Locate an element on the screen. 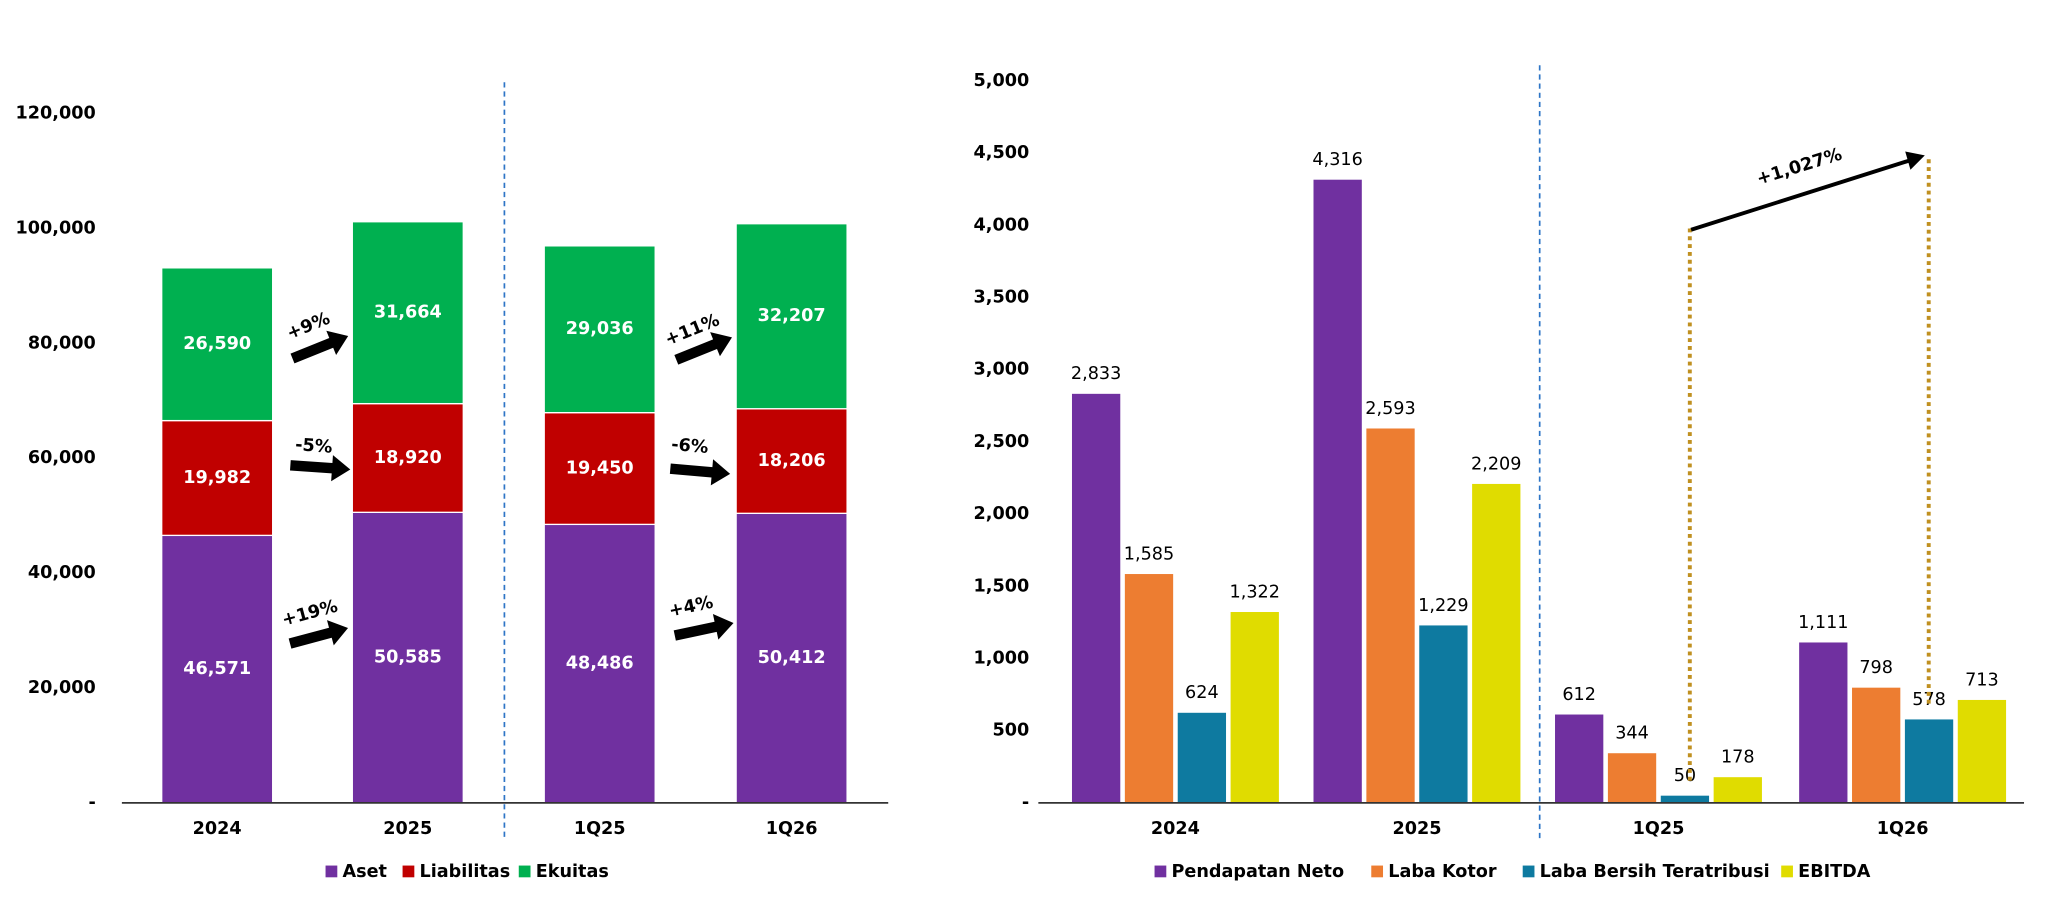 The height and width of the screenshot is (923, 2048). y-tick-label: 120,000 is located at coordinates (56, 114).